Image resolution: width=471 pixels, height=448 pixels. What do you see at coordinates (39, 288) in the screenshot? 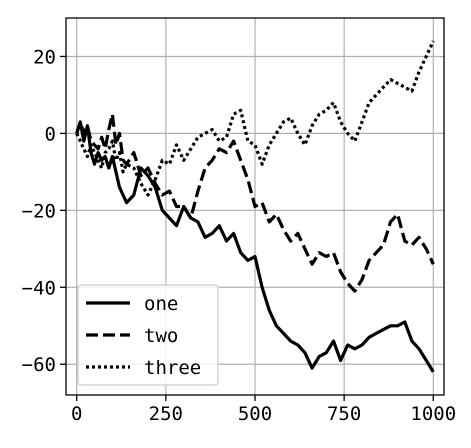
I see `y-tick-label: −40` at bounding box center [39, 288].